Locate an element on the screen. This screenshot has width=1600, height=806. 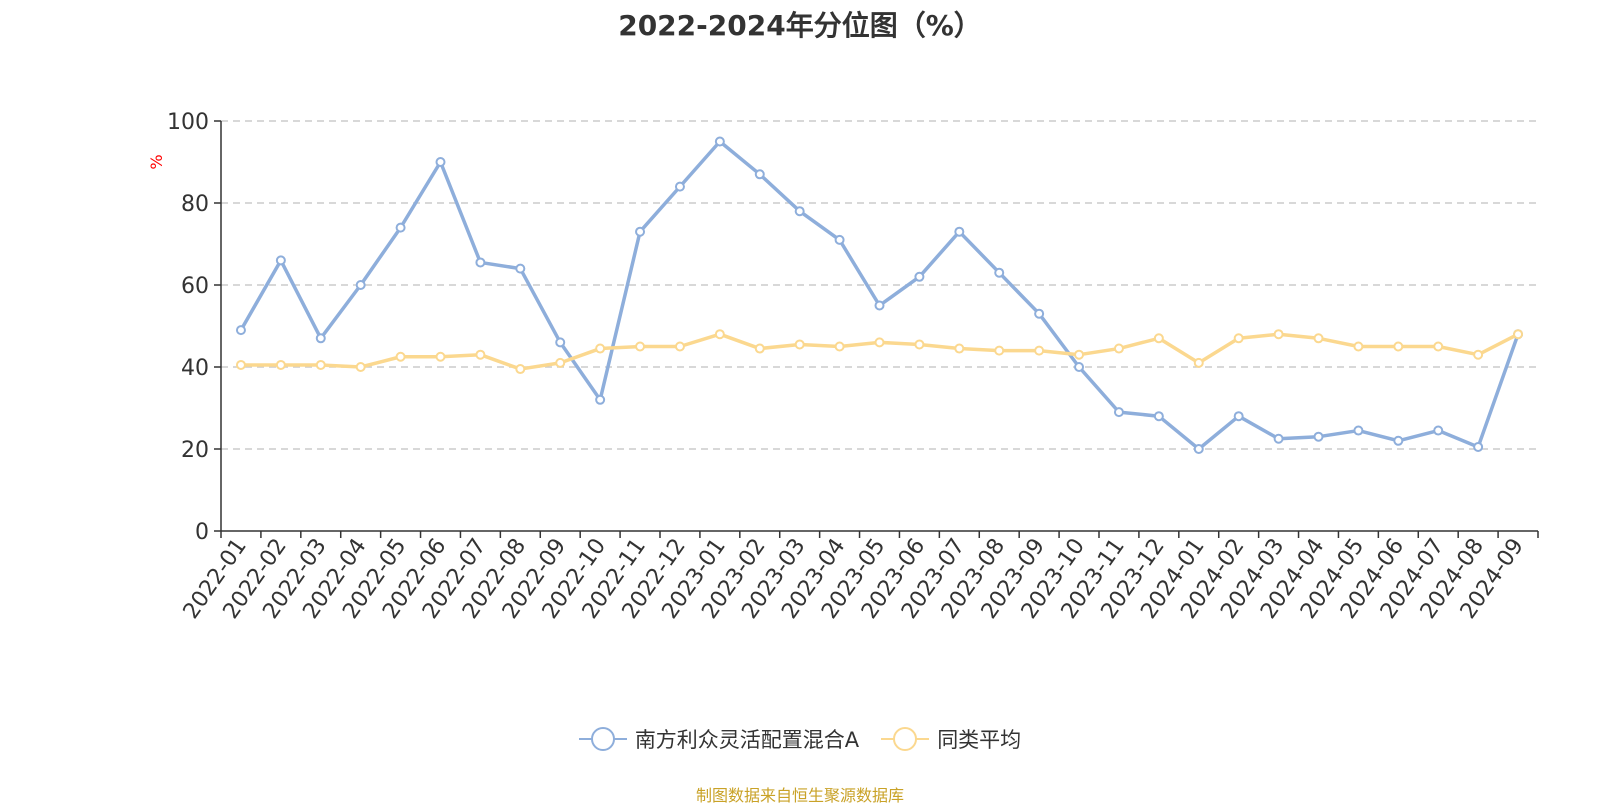
chart-title: 2022-2024年分位图（%） is located at coordinates (800, 25).